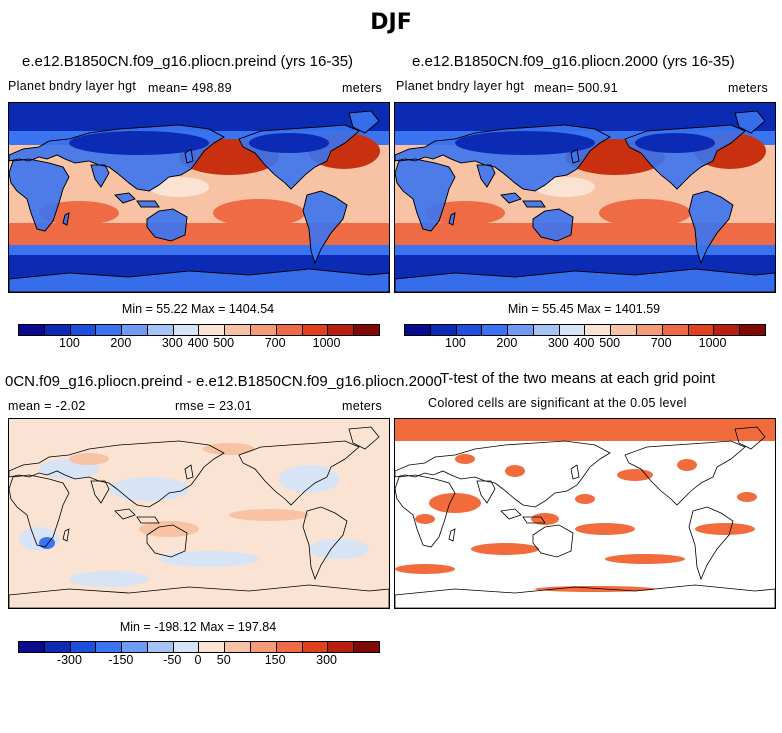 This screenshot has height=733, width=782. I want to click on panel1-mean: mean= 498.89, so click(190, 88).